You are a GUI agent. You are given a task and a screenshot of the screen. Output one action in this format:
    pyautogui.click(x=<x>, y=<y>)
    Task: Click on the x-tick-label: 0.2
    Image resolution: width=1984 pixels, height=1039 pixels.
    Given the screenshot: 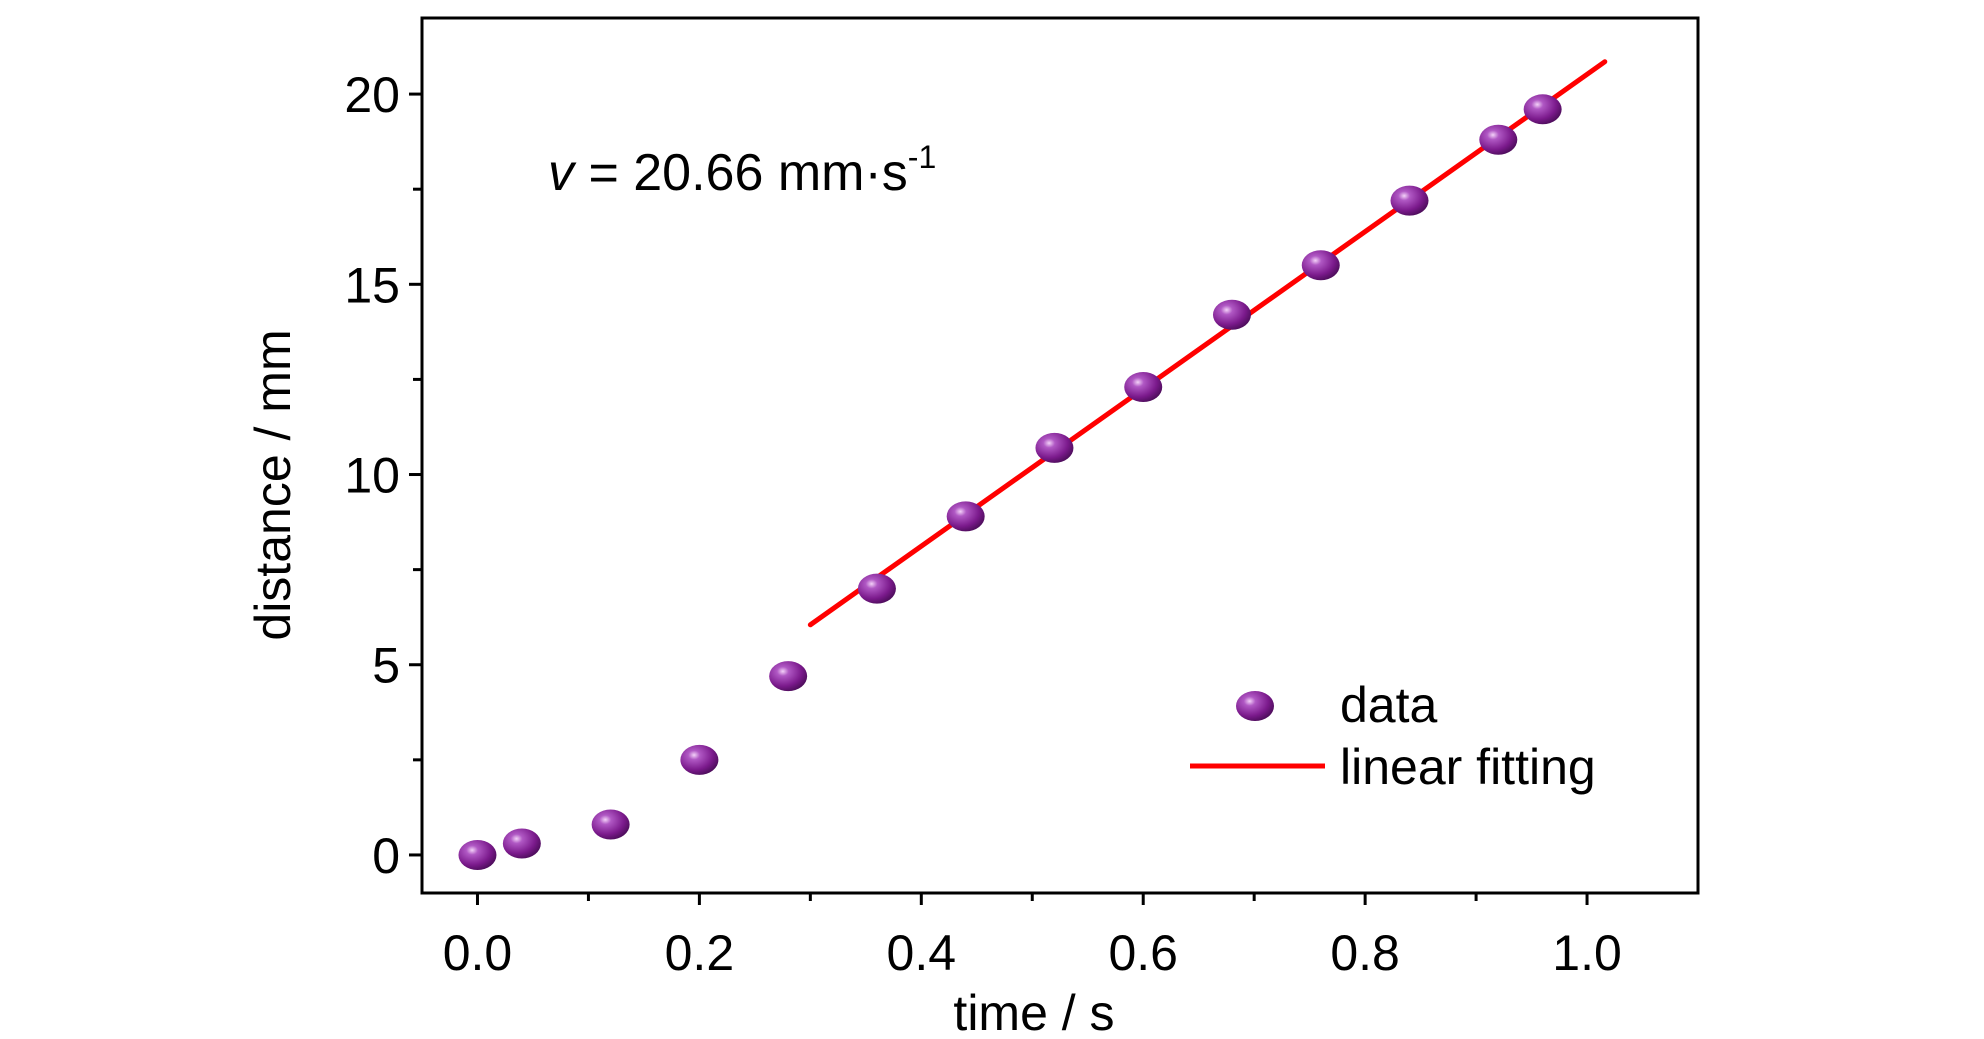 What is the action you would take?
    pyautogui.click(x=700, y=953)
    